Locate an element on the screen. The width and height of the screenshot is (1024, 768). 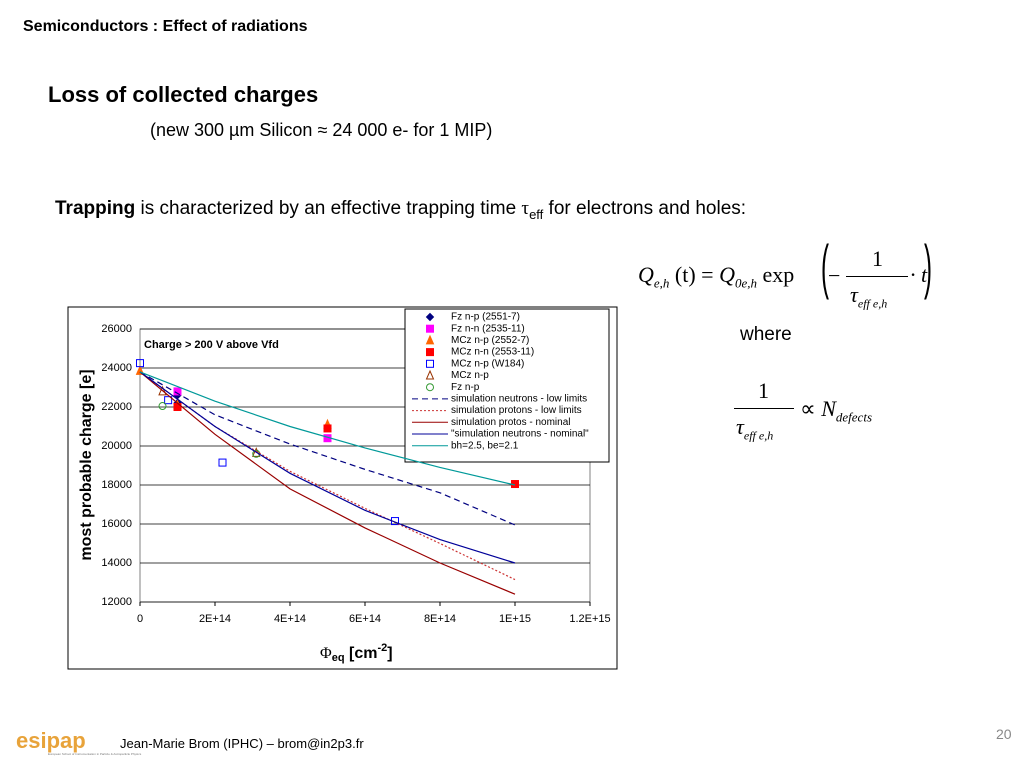
x-tick-label: 6E+14 is located at coordinates (365, 619).